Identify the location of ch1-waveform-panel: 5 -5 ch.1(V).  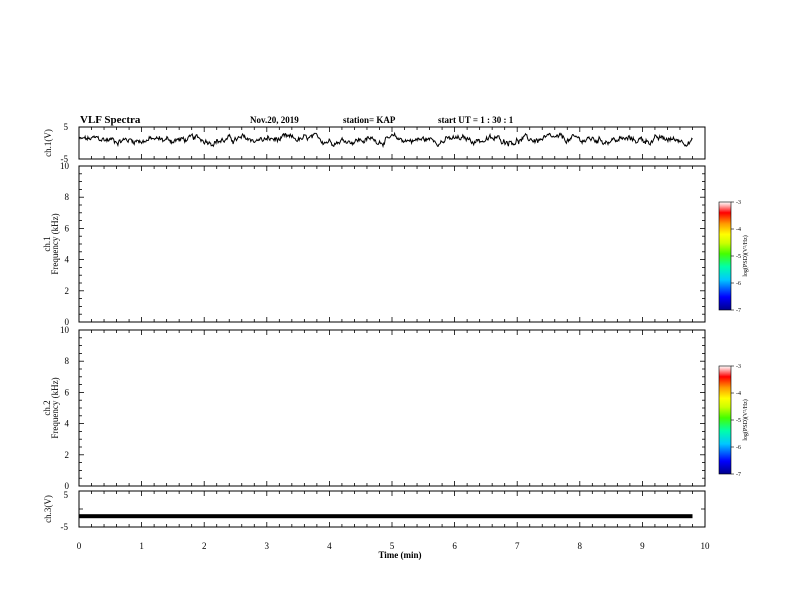
(374, 143).